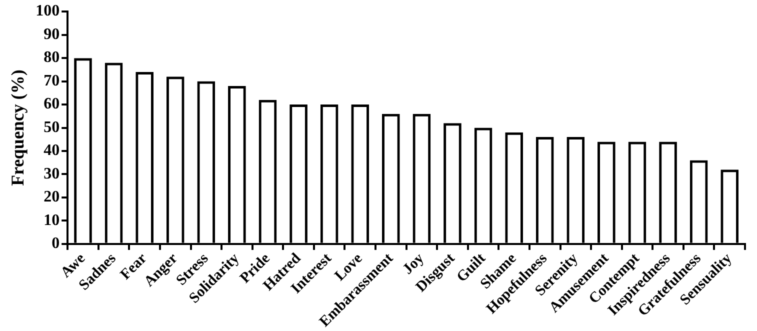  I want to click on y-tick-label: 80, so click(52, 57).